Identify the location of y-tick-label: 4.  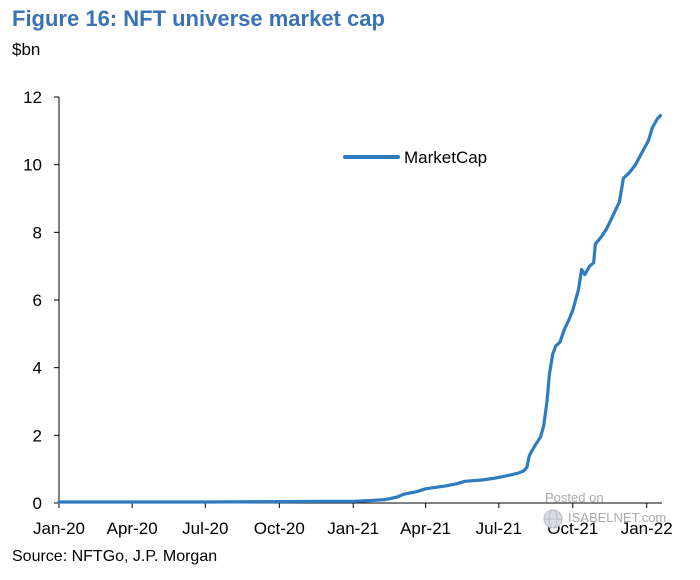
(37, 368).